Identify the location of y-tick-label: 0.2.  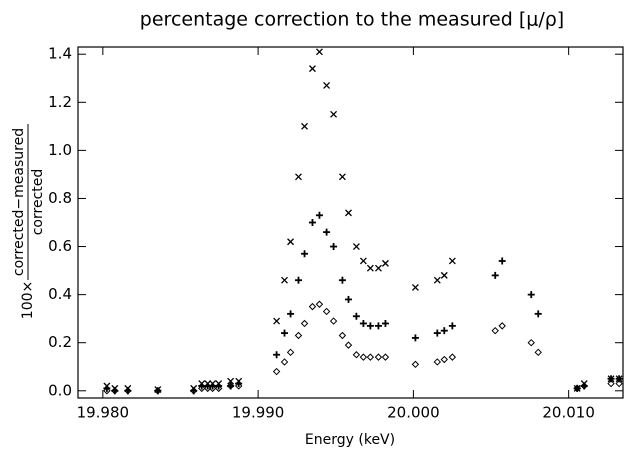
(60, 342).